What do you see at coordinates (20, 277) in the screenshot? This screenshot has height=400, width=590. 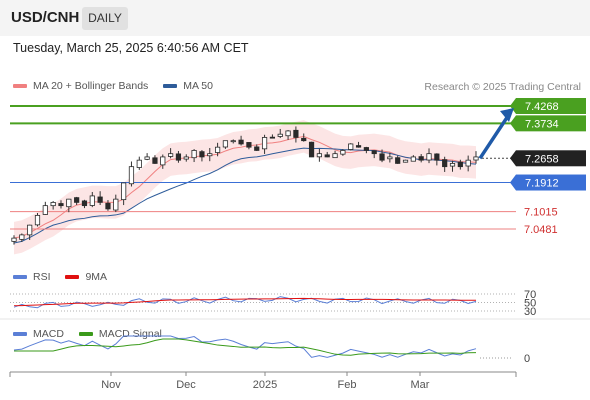 I see `rsi-swatch` at bounding box center [20, 277].